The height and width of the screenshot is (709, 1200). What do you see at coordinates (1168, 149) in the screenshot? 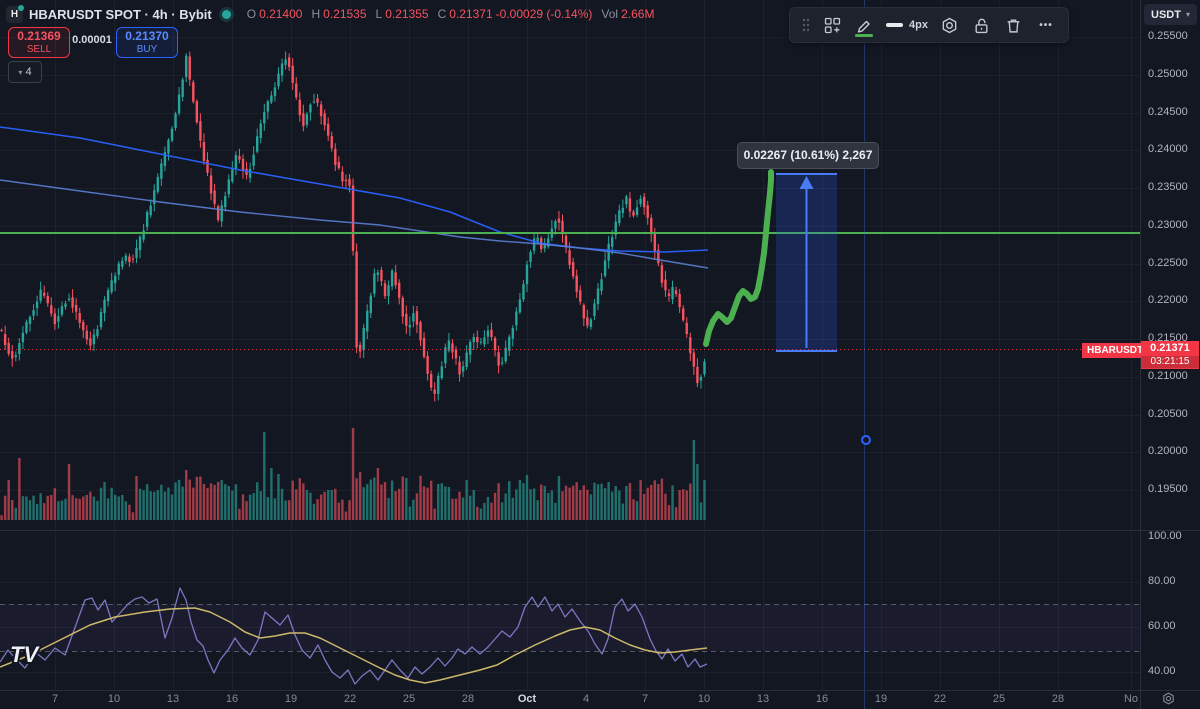
I see `price-tick-label: 0.24000` at bounding box center [1168, 149].